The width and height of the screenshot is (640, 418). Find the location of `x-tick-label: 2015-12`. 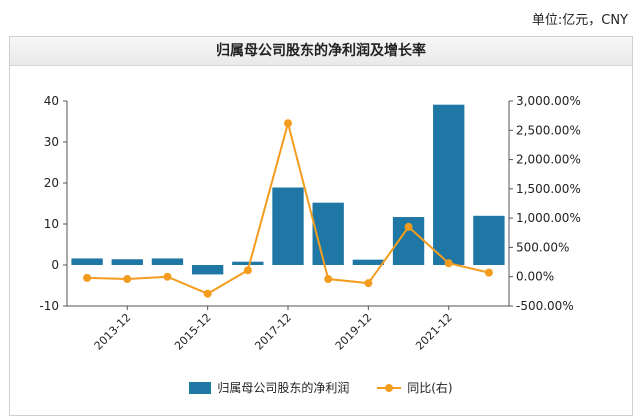

x-tick-label: 2015-12 is located at coordinates (193, 332).